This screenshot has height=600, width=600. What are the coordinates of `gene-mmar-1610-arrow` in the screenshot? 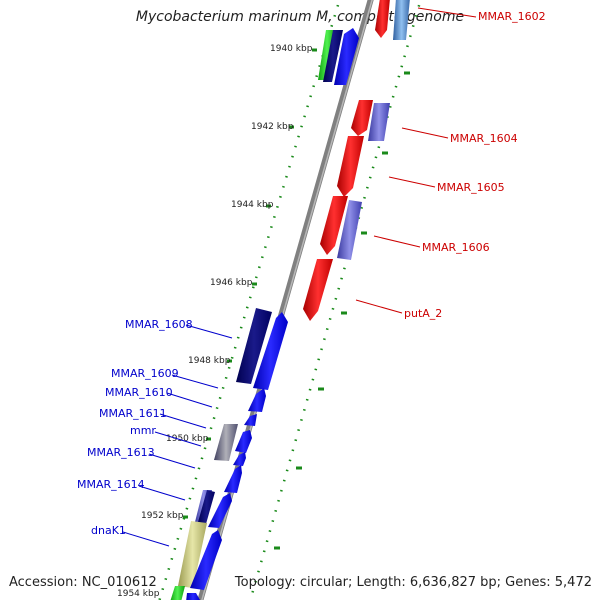 It's located at (257, 400).